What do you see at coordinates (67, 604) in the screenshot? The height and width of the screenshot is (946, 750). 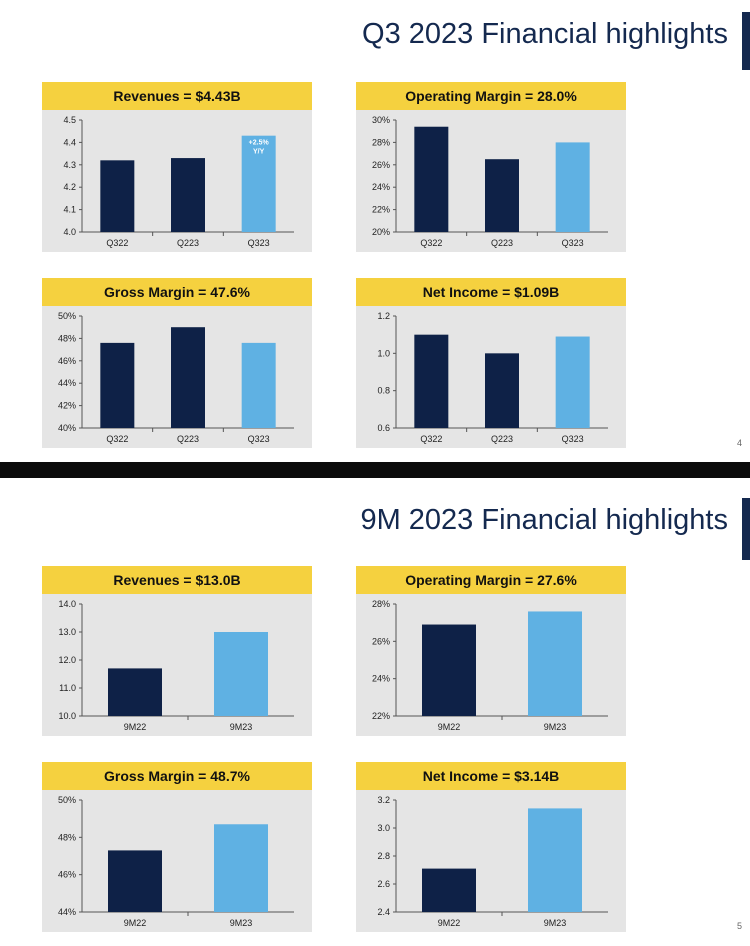 I see `y-tick-label: 14.0` at bounding box center [67, 604].